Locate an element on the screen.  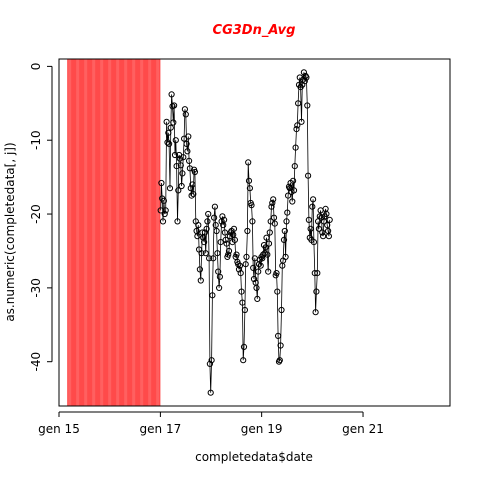
shaded-region is located at coordinates (114, 232).